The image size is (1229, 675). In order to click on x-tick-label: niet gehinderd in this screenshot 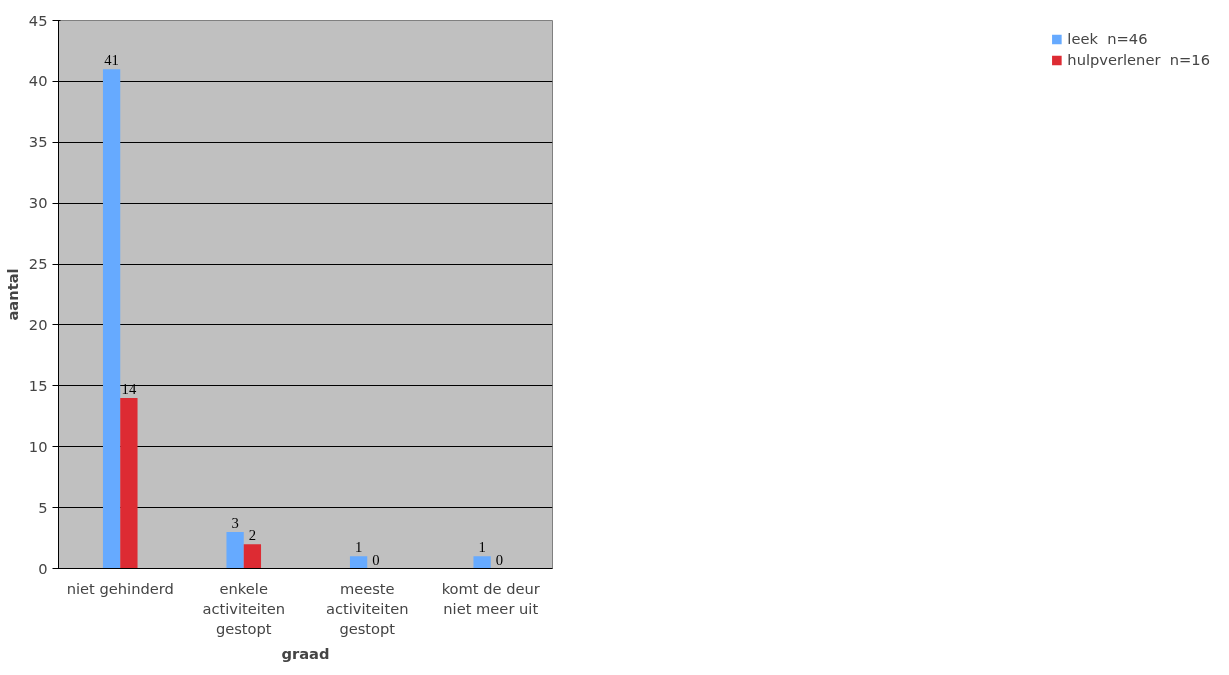, I will do `click(120, 588)`.